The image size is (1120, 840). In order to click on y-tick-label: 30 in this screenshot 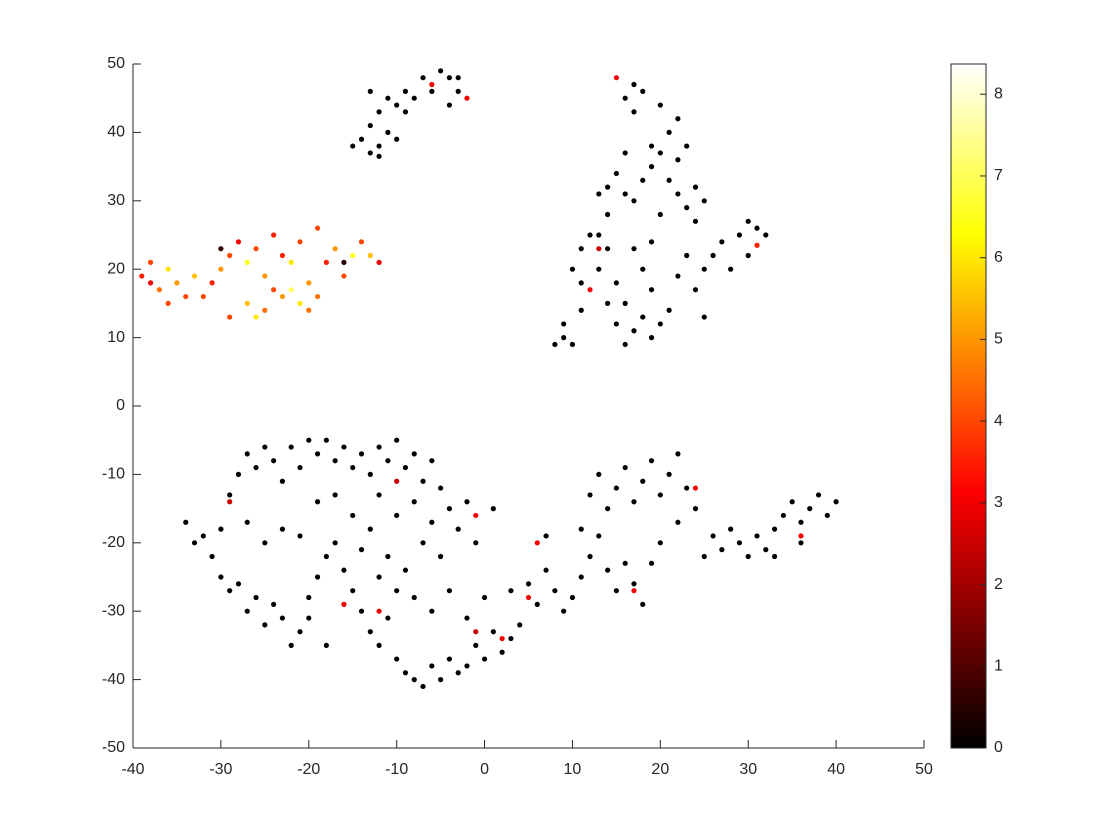, I will do `click(116, 200)`.